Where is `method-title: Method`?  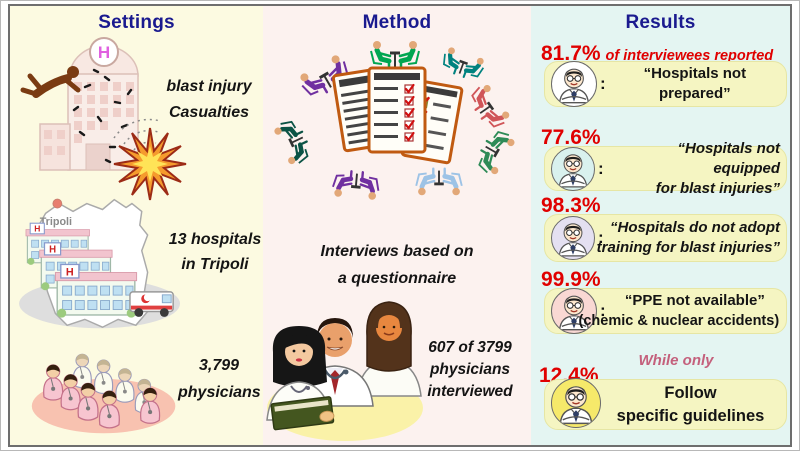 method-title: Method is located at coordinates (397, 22).